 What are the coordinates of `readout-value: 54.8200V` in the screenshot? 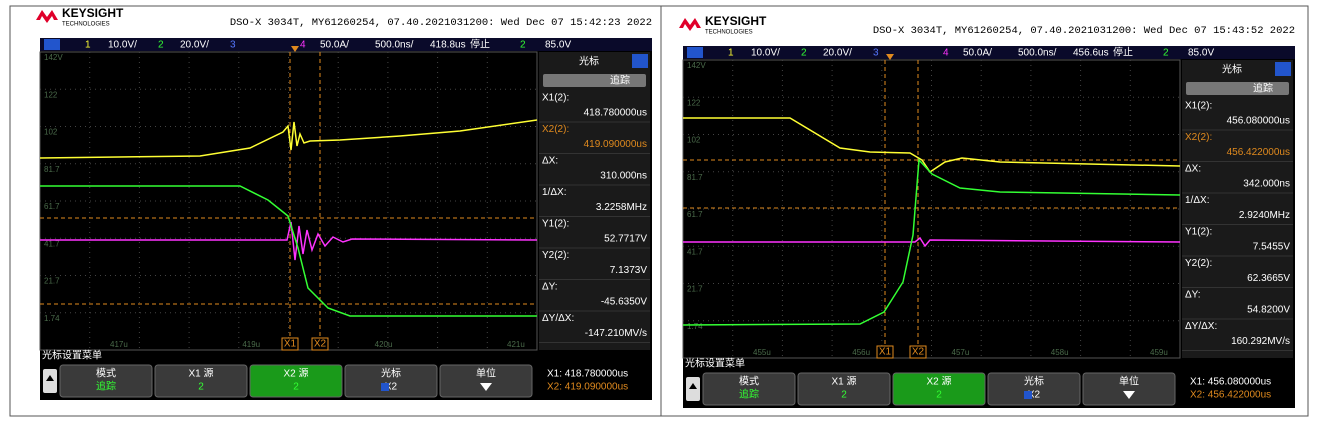 It's located at (1268, 310).